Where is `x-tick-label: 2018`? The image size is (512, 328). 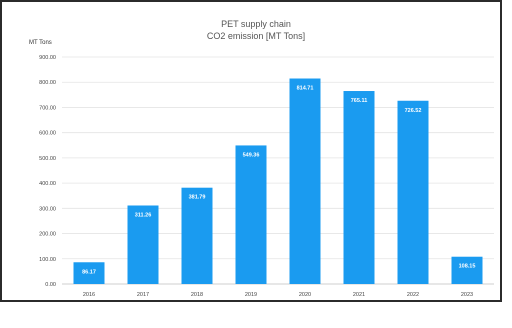 x-tick-label: 2018 is located at coordinates (197, 295).